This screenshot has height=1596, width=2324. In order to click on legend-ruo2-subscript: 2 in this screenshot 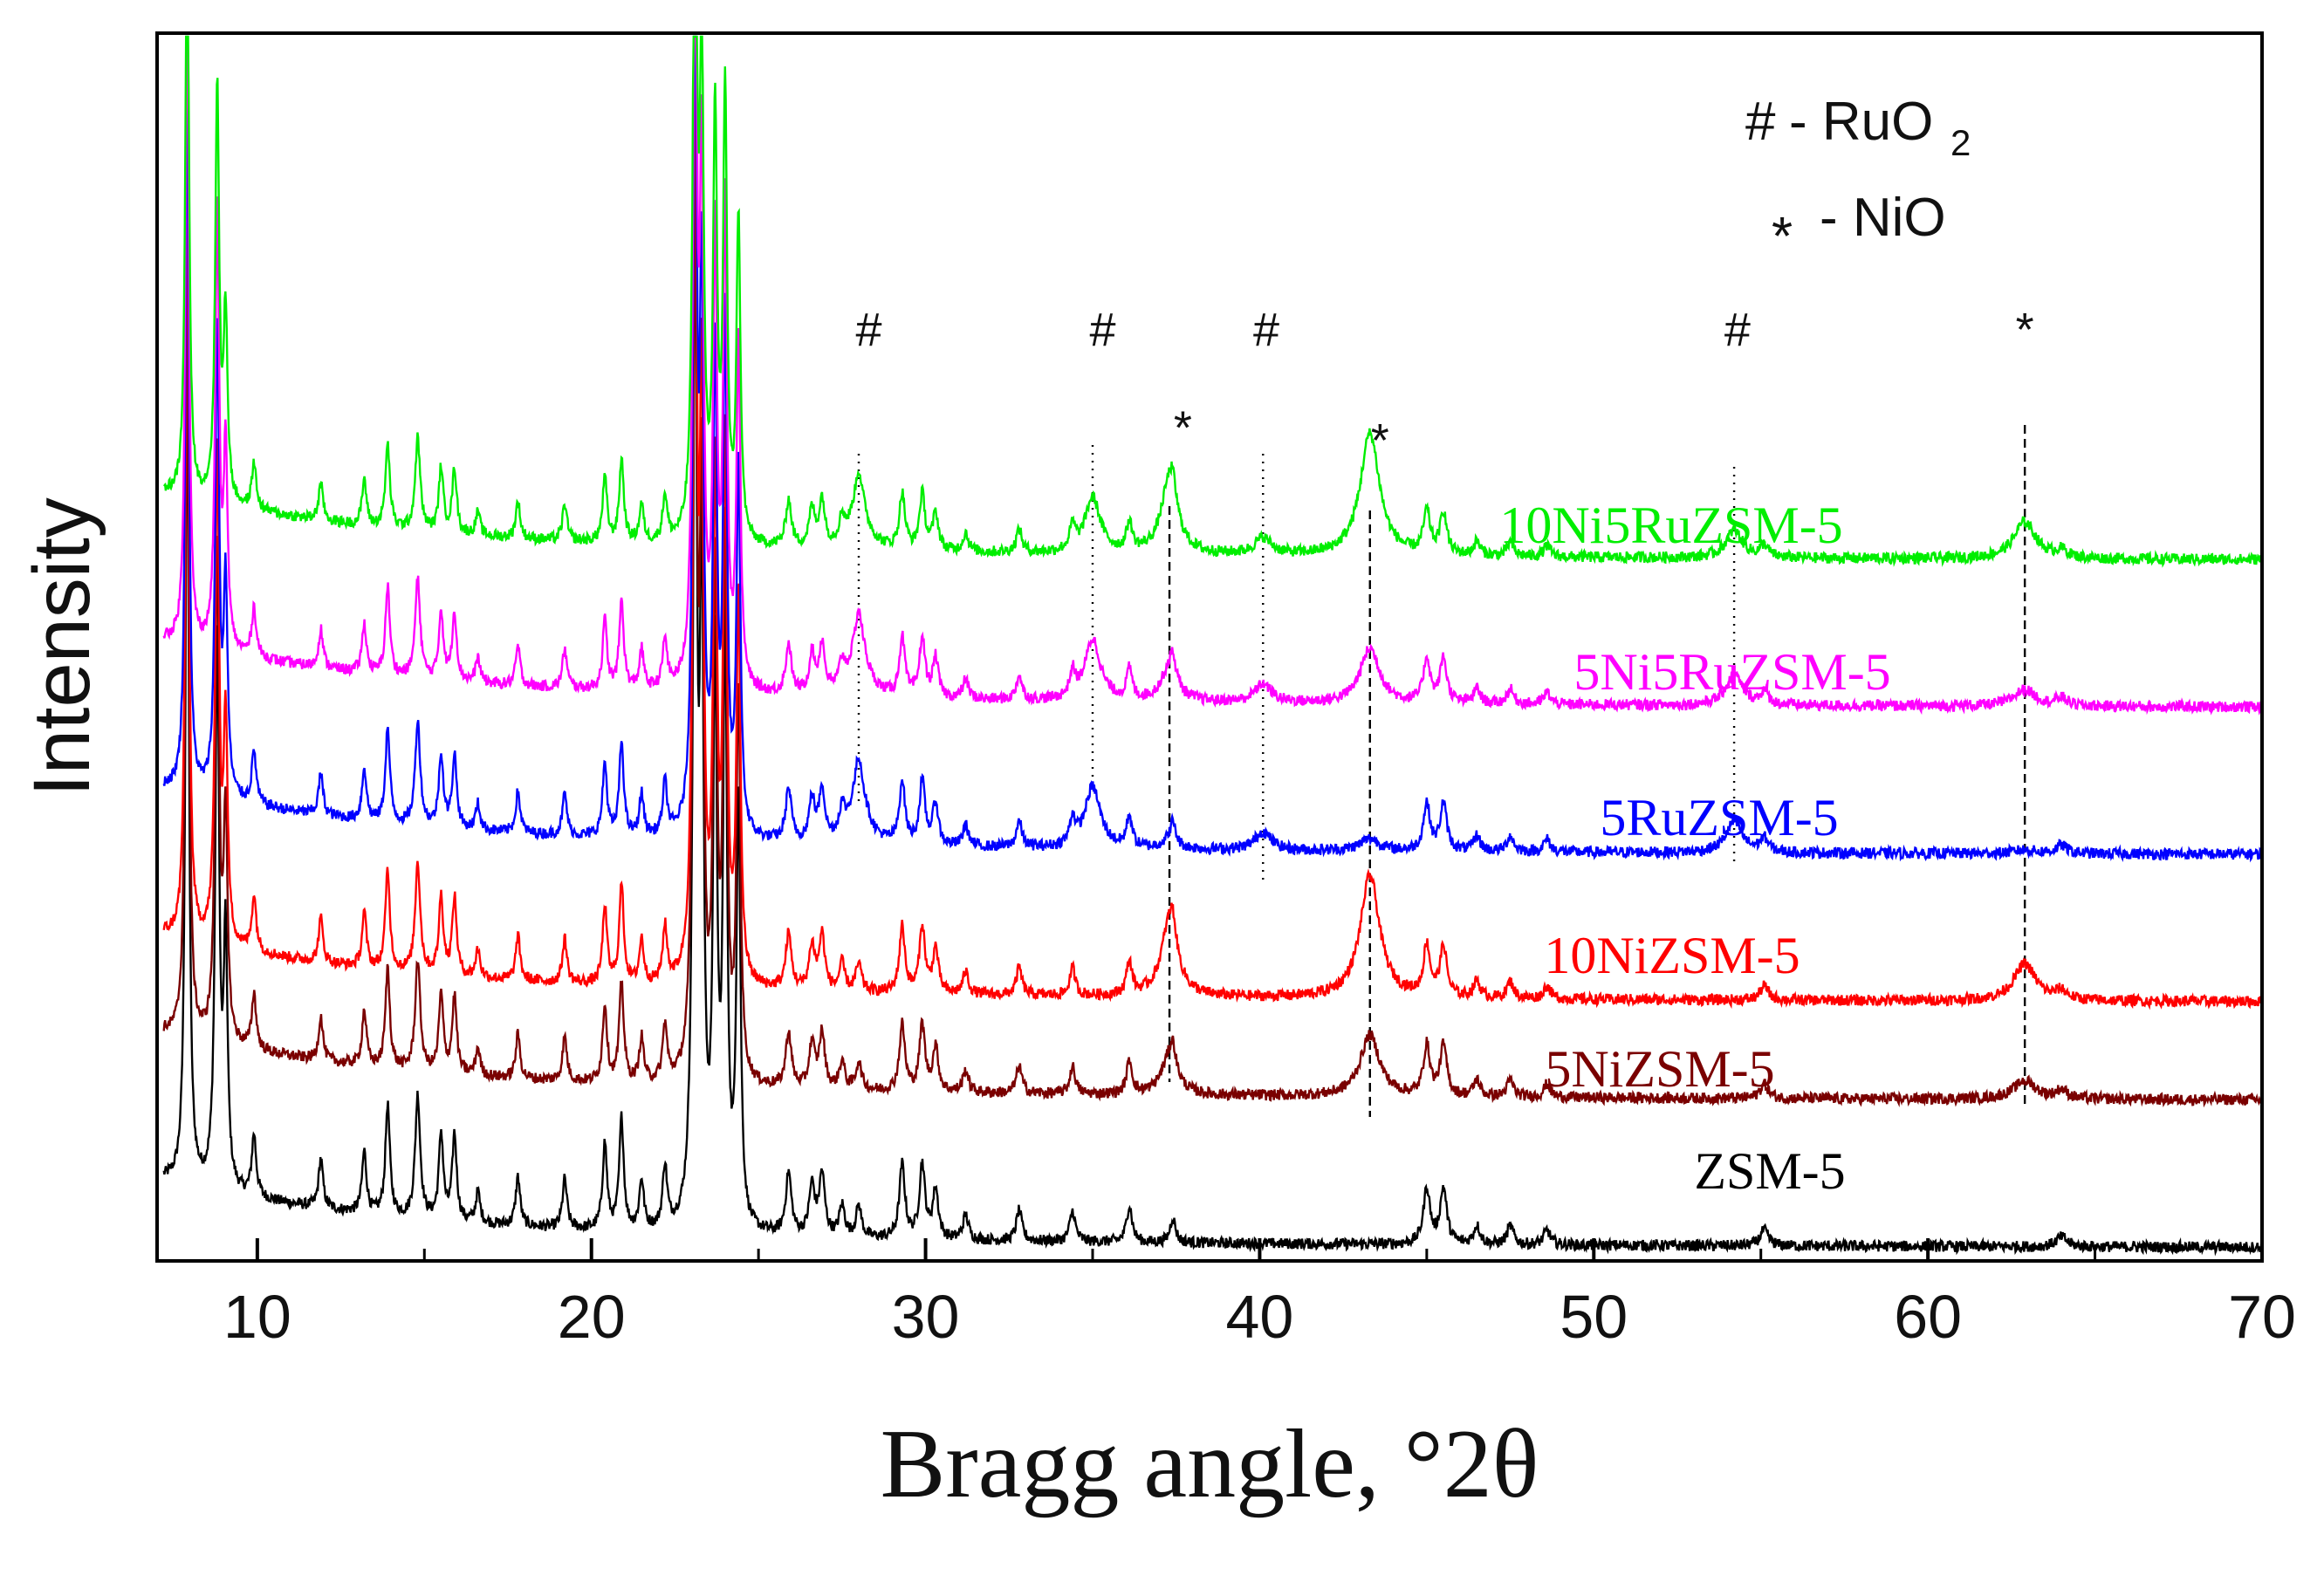, I will do `click(1960, 143)`.